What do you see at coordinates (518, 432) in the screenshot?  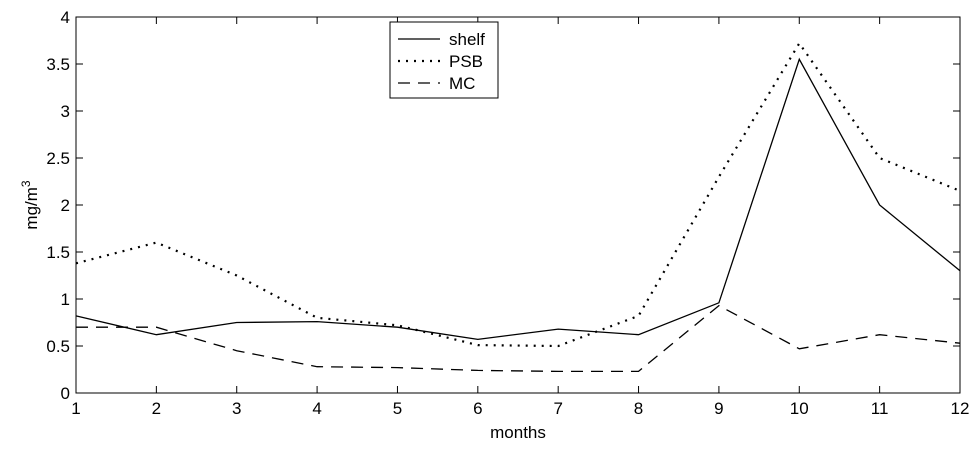 I see `x-axis-label: months` at bounding box center [518, 432].